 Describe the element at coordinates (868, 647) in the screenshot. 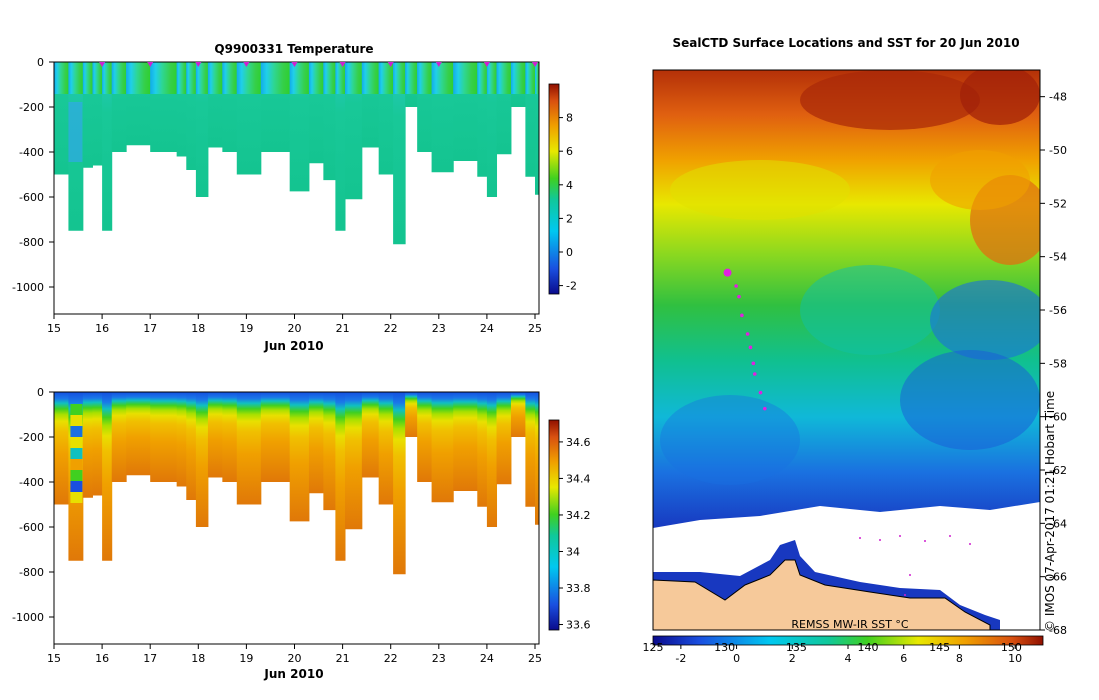

I see `lon-tick-label: 140` at that location.